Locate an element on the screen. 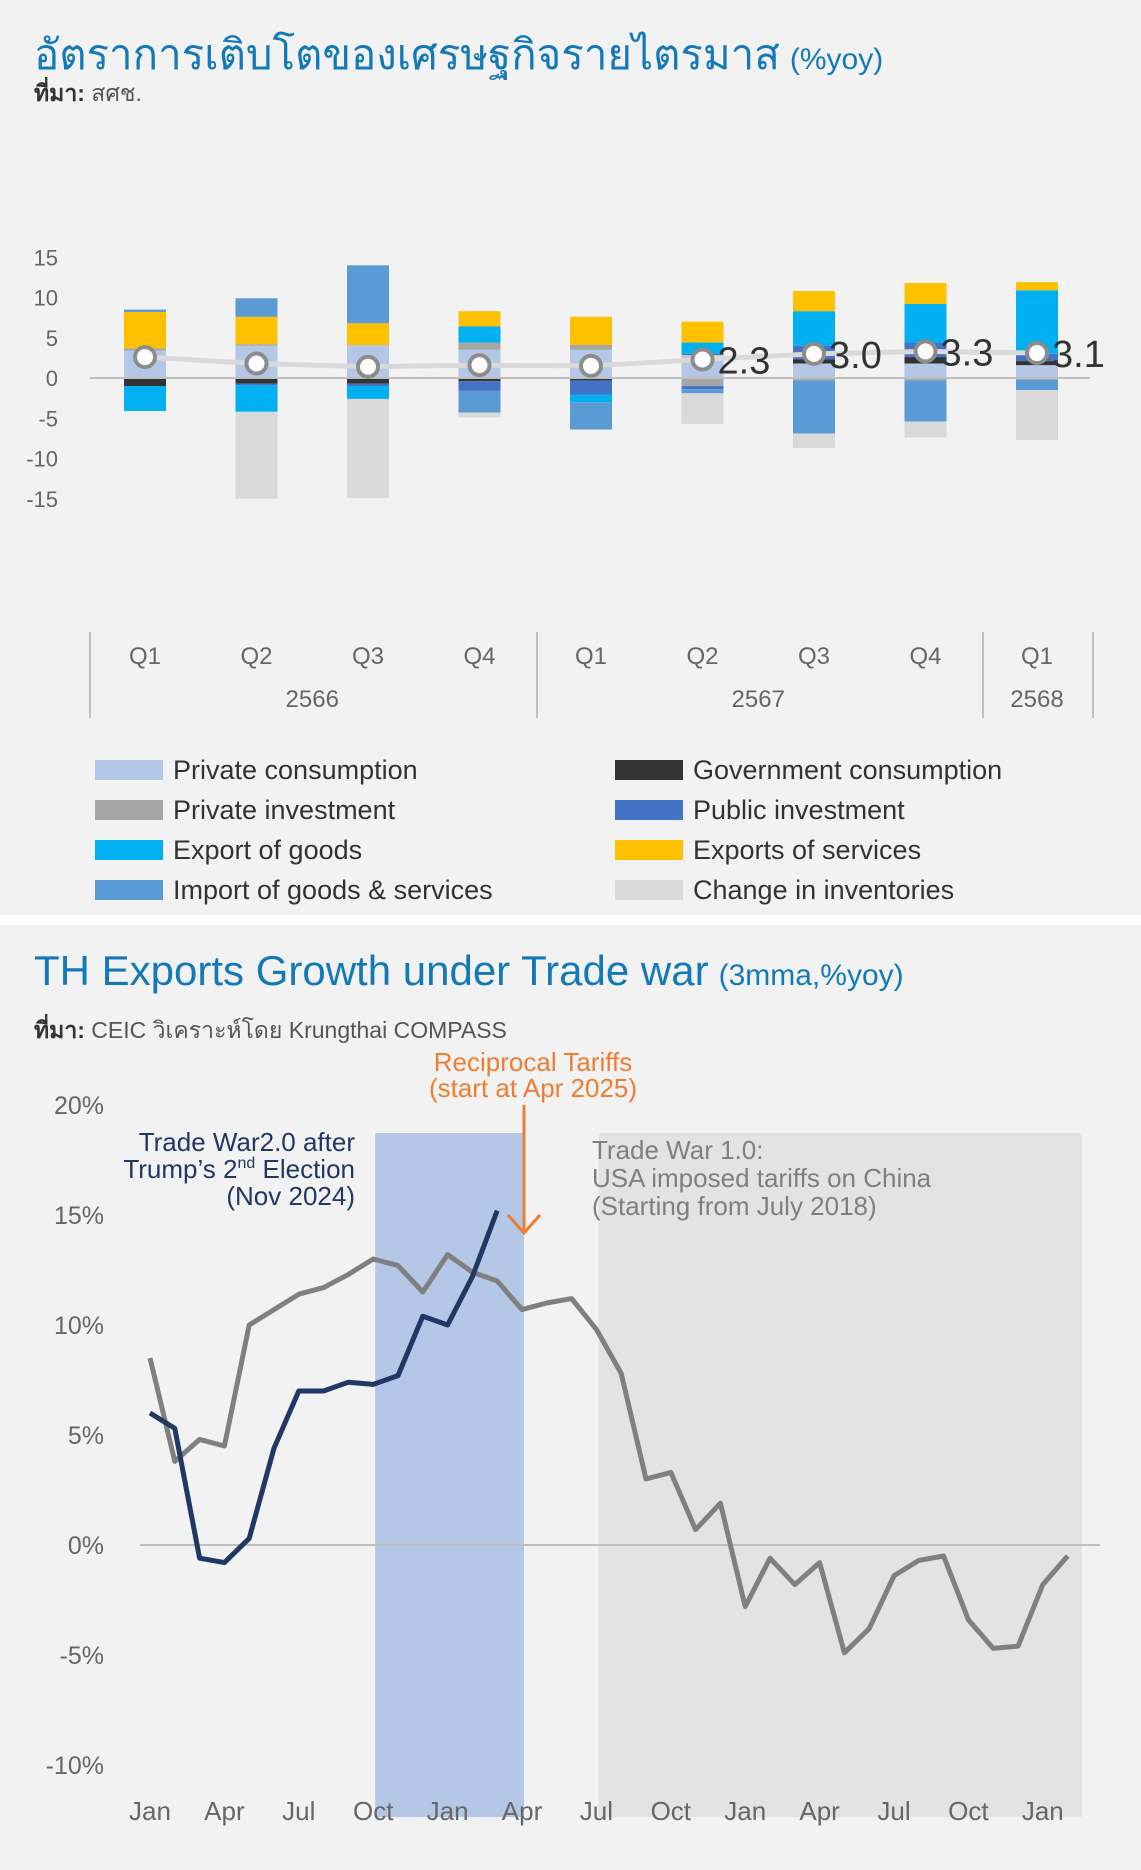 The width and height of the screenshot is (1141, 1870). y-tick-label: -10% is located at coordinates (75, 1766).